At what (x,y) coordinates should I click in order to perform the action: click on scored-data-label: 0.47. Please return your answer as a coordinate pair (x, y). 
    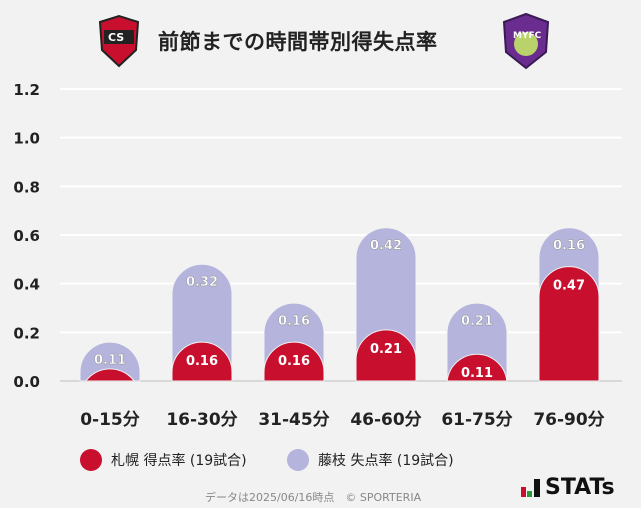
    Looking at the image, I should click on (569, 286).